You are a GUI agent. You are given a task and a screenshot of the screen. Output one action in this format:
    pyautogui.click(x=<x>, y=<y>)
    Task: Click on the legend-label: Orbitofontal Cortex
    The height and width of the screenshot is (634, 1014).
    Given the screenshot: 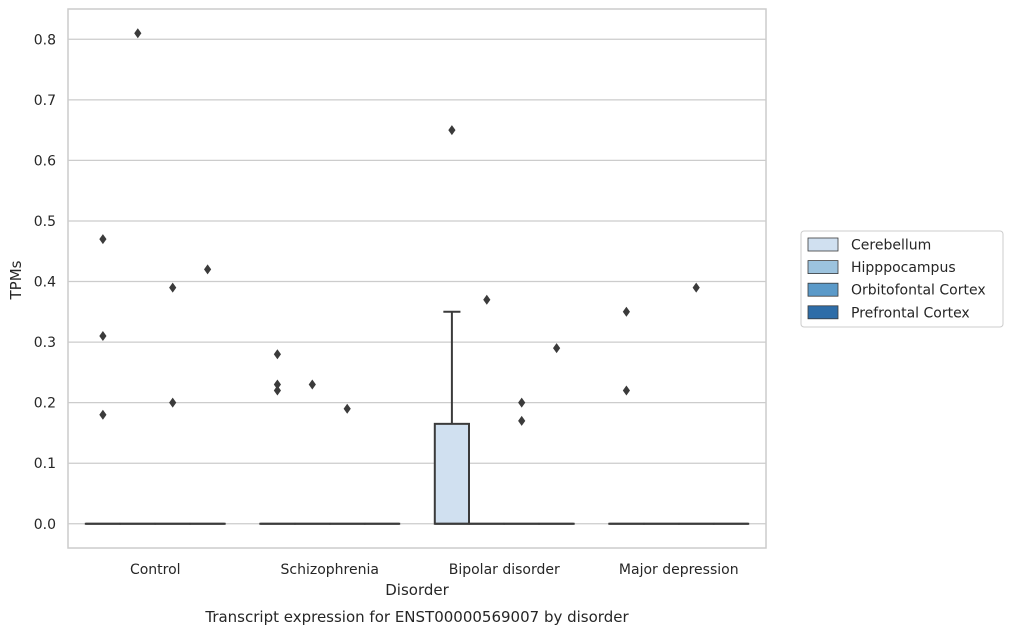 What is the action you would take?
    pyautogui.click(x=918, y=291)
    